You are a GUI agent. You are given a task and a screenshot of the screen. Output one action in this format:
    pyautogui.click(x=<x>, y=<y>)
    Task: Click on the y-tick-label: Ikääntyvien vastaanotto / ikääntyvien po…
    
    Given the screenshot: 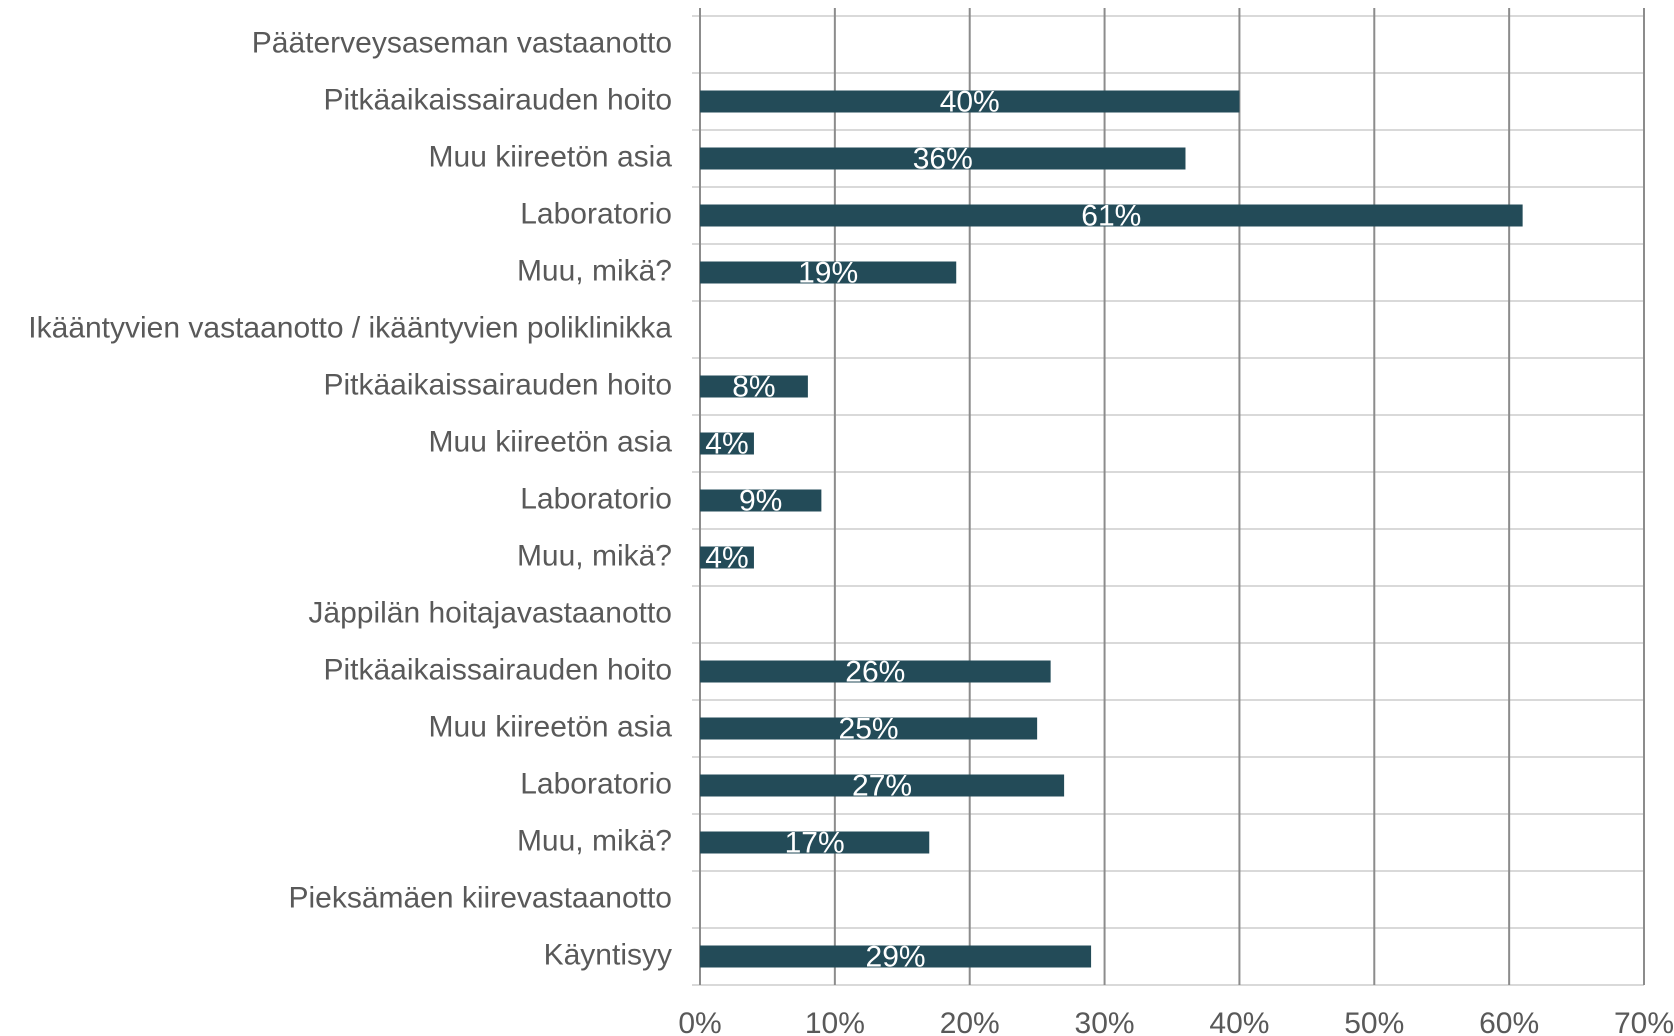 What is the action you would take?
    pyautogui.click(x=350, y=327)
    